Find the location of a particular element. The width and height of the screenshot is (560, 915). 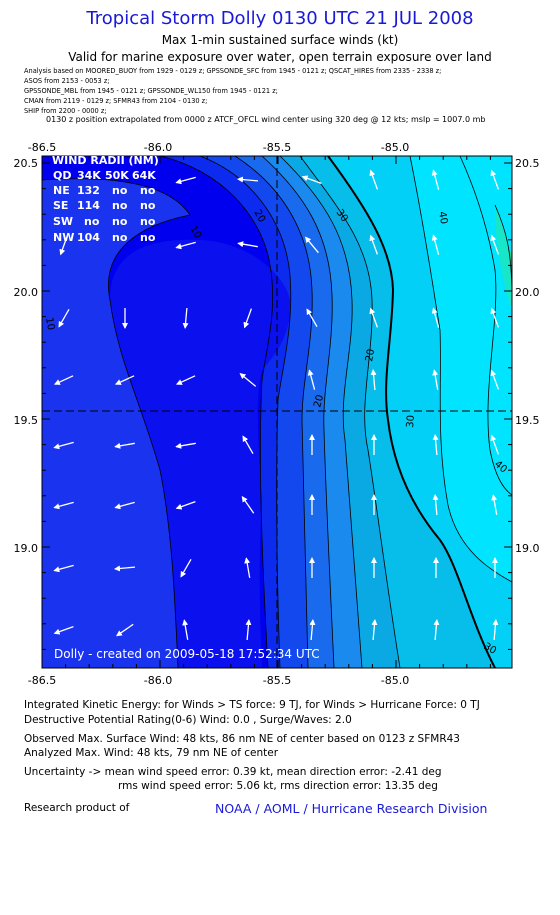

lat-label-left: 20.5 is located at coordinates (26, 163).